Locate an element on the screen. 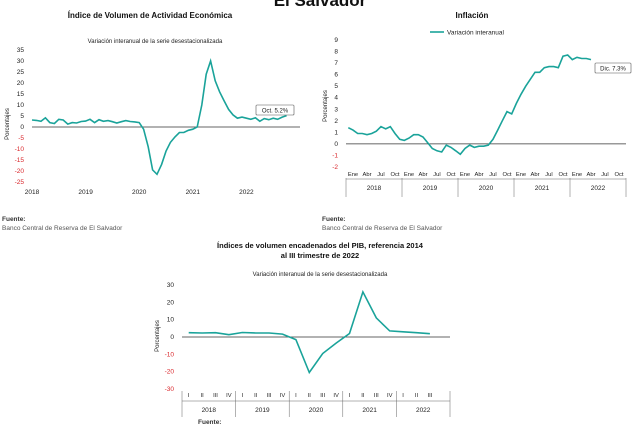  inflacion-year-label: 2022 is located at coordinates (598, 188).